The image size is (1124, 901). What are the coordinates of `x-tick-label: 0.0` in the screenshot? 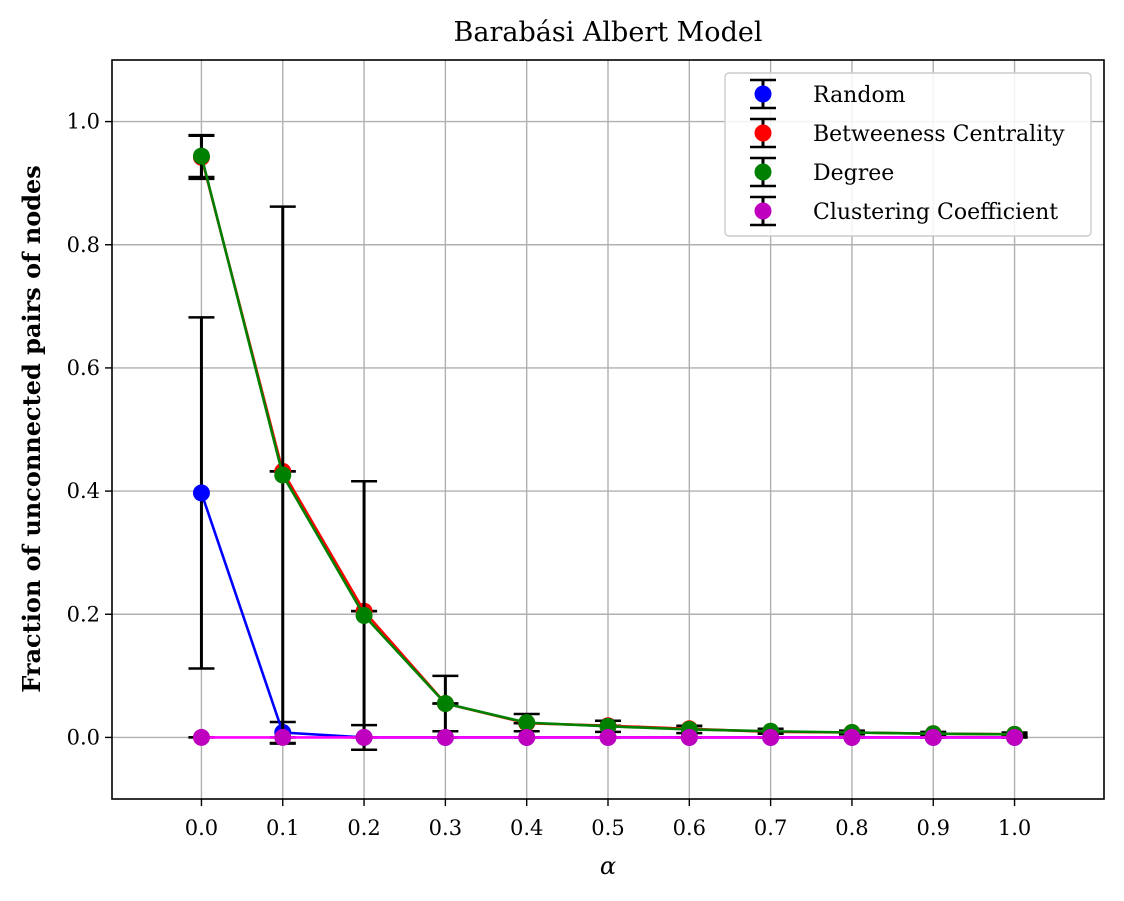 It's located at (201, 828).